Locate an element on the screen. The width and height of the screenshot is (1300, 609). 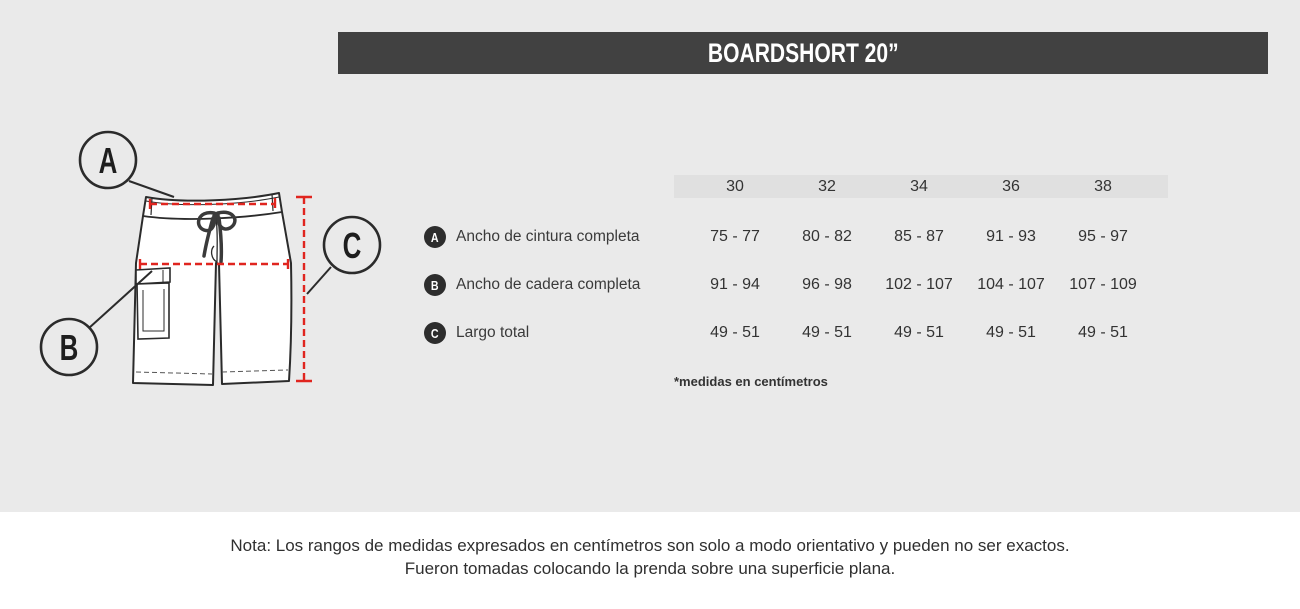
waistband-stitch-line is located at coordinates (212, 201).